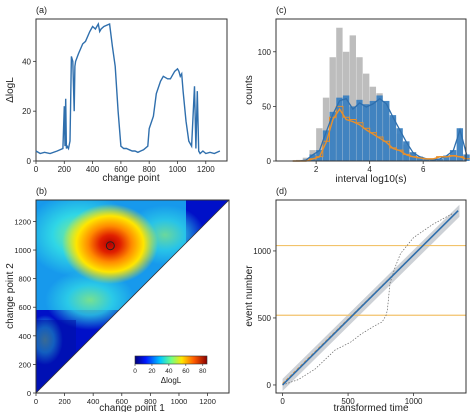  Describe the element at coordinates (370, 407) in the screenshot. I see `panel-d-xlabel: transformed time` at that location.